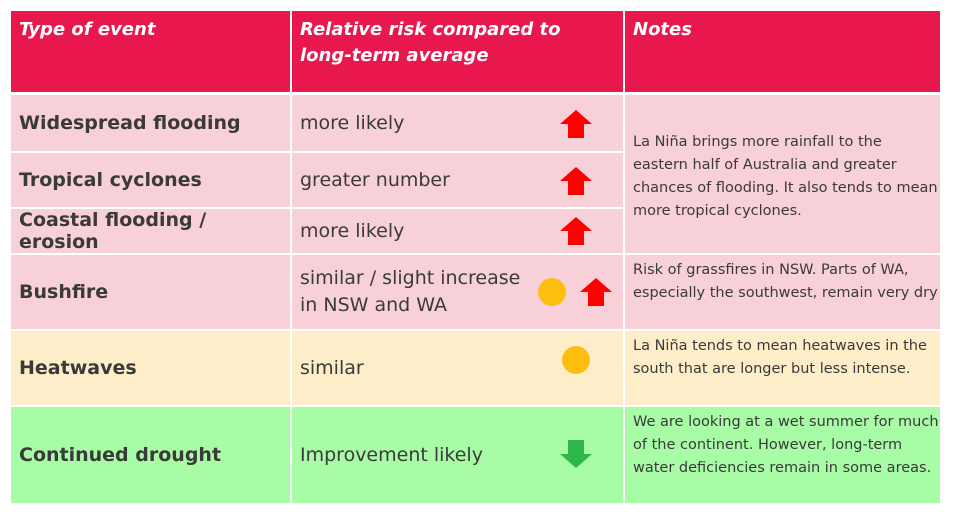 Image resolution: width=954 pixels, height=520 pixels. What do you see at coordinates (782, 51) in the screenshot?
I see `header-notes: Notes` at bounding box center [782, 51].